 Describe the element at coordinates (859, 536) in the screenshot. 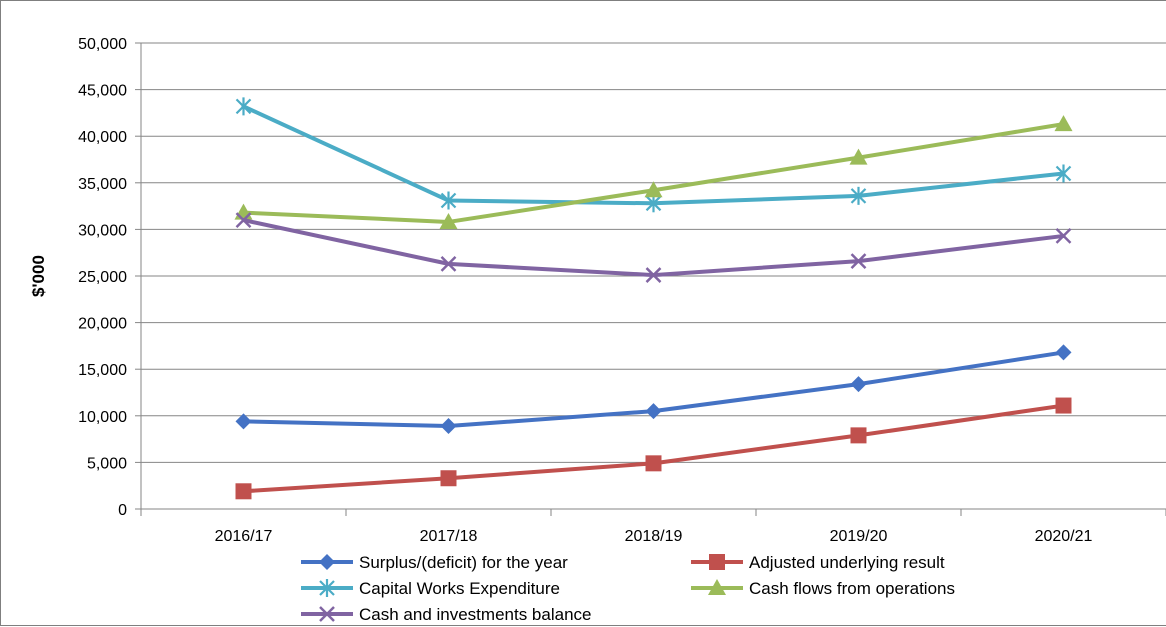

I see `x-tick-label: 2019/20` at that location.